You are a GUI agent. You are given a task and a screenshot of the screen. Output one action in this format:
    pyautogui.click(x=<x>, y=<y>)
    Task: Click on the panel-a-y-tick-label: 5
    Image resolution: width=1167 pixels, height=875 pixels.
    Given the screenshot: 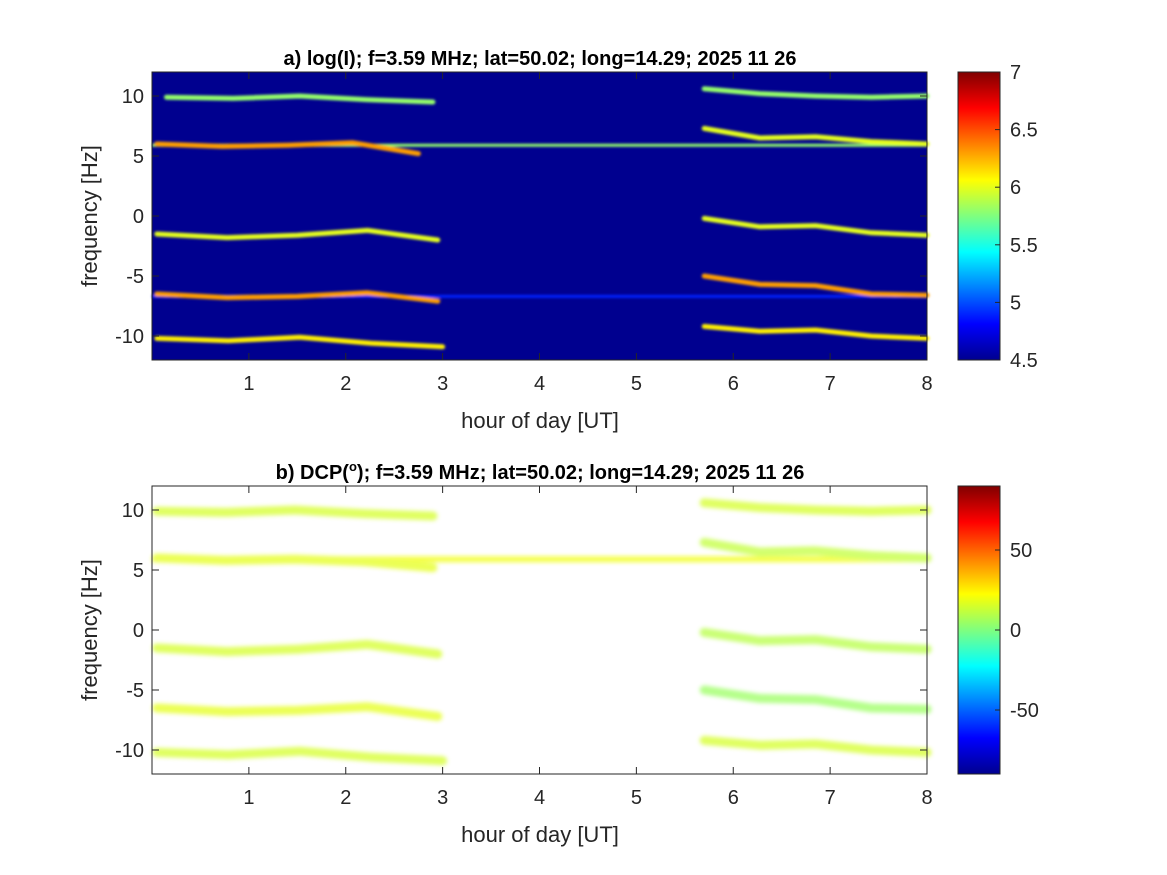 What is the action you would take?
    pyautogui.click(x=138, y=157)
    